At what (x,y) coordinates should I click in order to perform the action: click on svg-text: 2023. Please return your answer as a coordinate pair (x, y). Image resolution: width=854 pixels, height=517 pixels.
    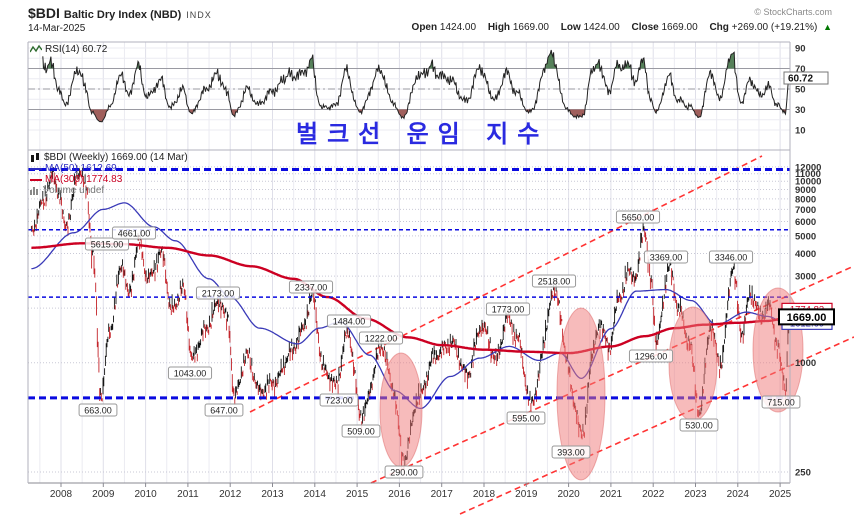
    Looking at the image, I should click on (695, 494).